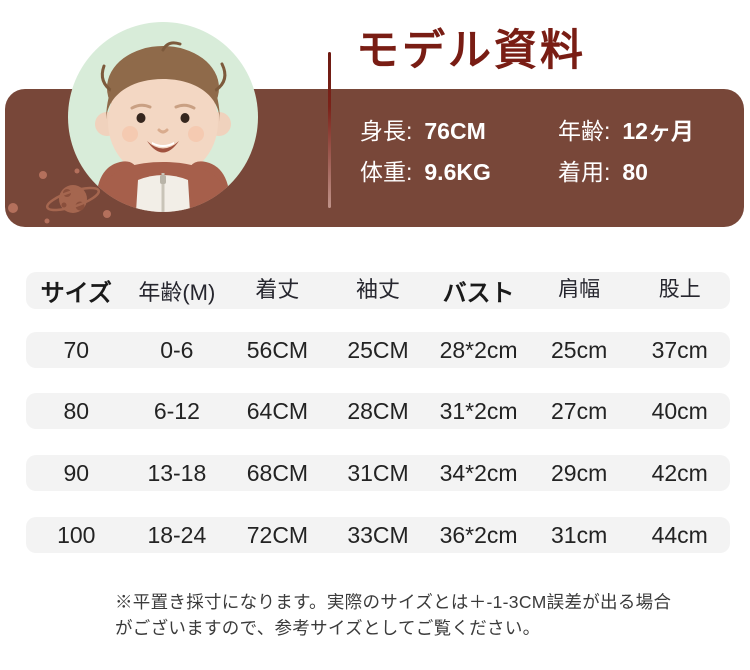 This screenshot has width=750, height=670. I want to click on column-header: バスト, so click(478, 293).